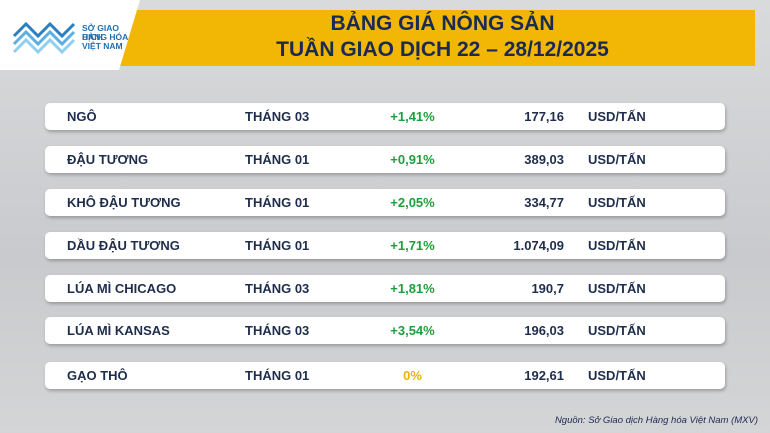  What do you see at coordinates (82, 116) in the screenshot?
I see `product: NGÔ` at bounding box center [82, 116].